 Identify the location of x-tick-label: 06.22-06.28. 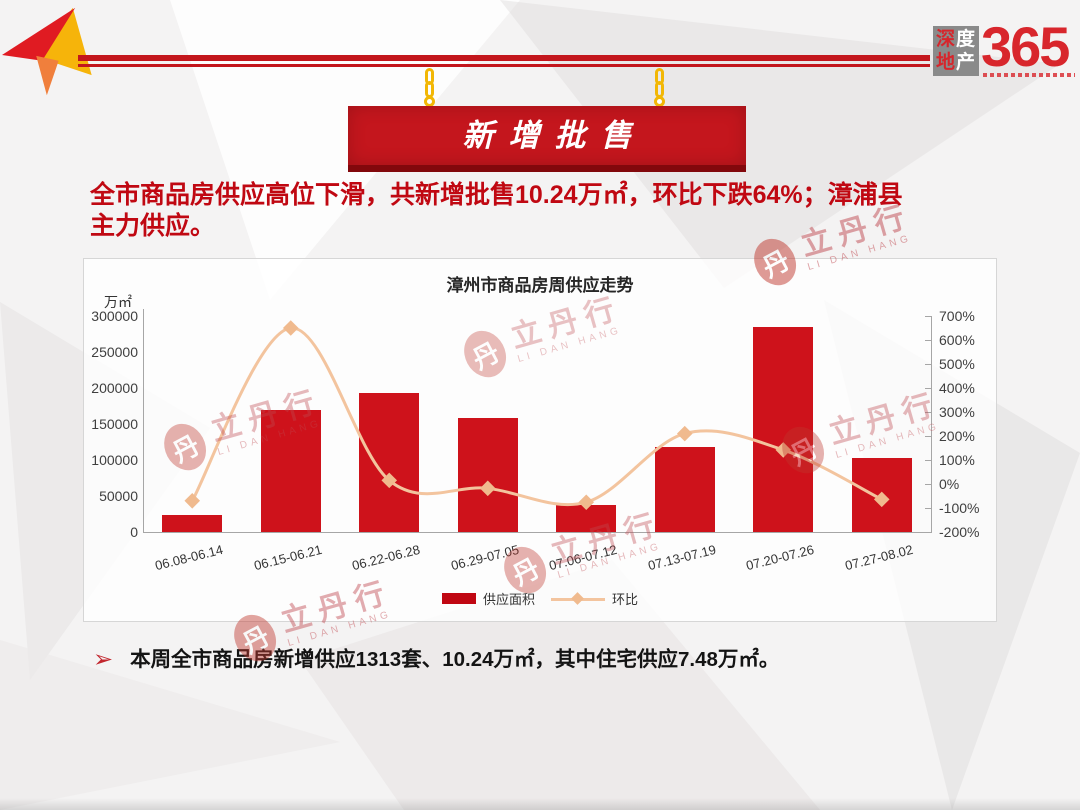
(386, 557).